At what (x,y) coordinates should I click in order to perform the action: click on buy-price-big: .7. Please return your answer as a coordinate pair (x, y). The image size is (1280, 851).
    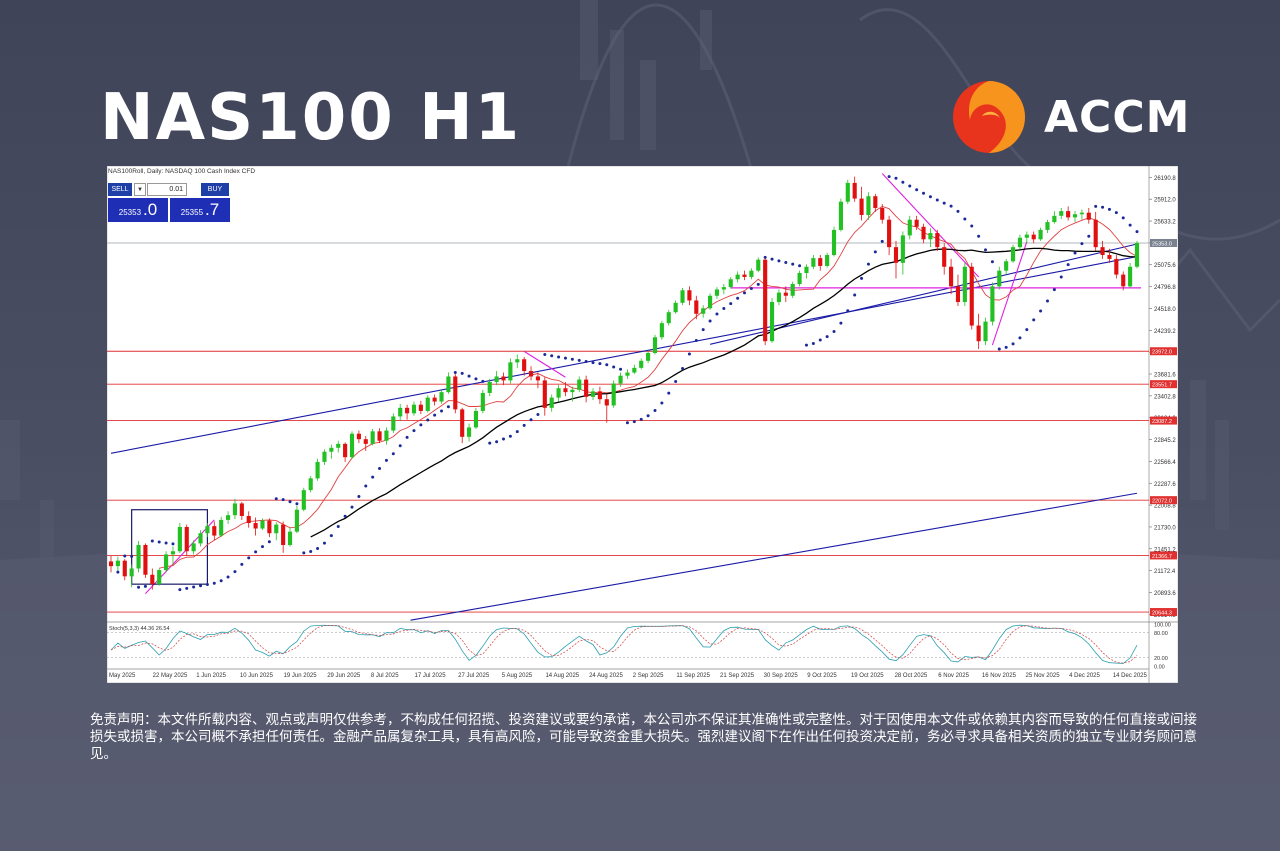
    Looking at the image, I should click on (212, 209).